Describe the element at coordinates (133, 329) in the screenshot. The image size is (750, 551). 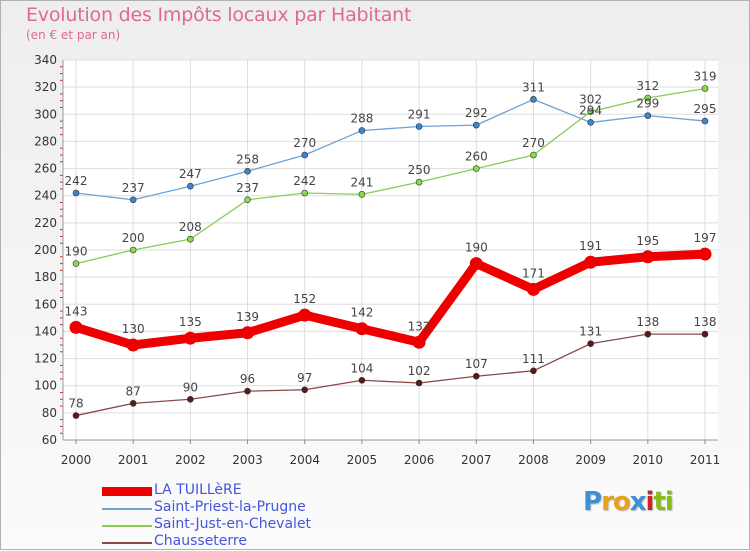
I see `data-label-la-tuill-re: 130` at that location.